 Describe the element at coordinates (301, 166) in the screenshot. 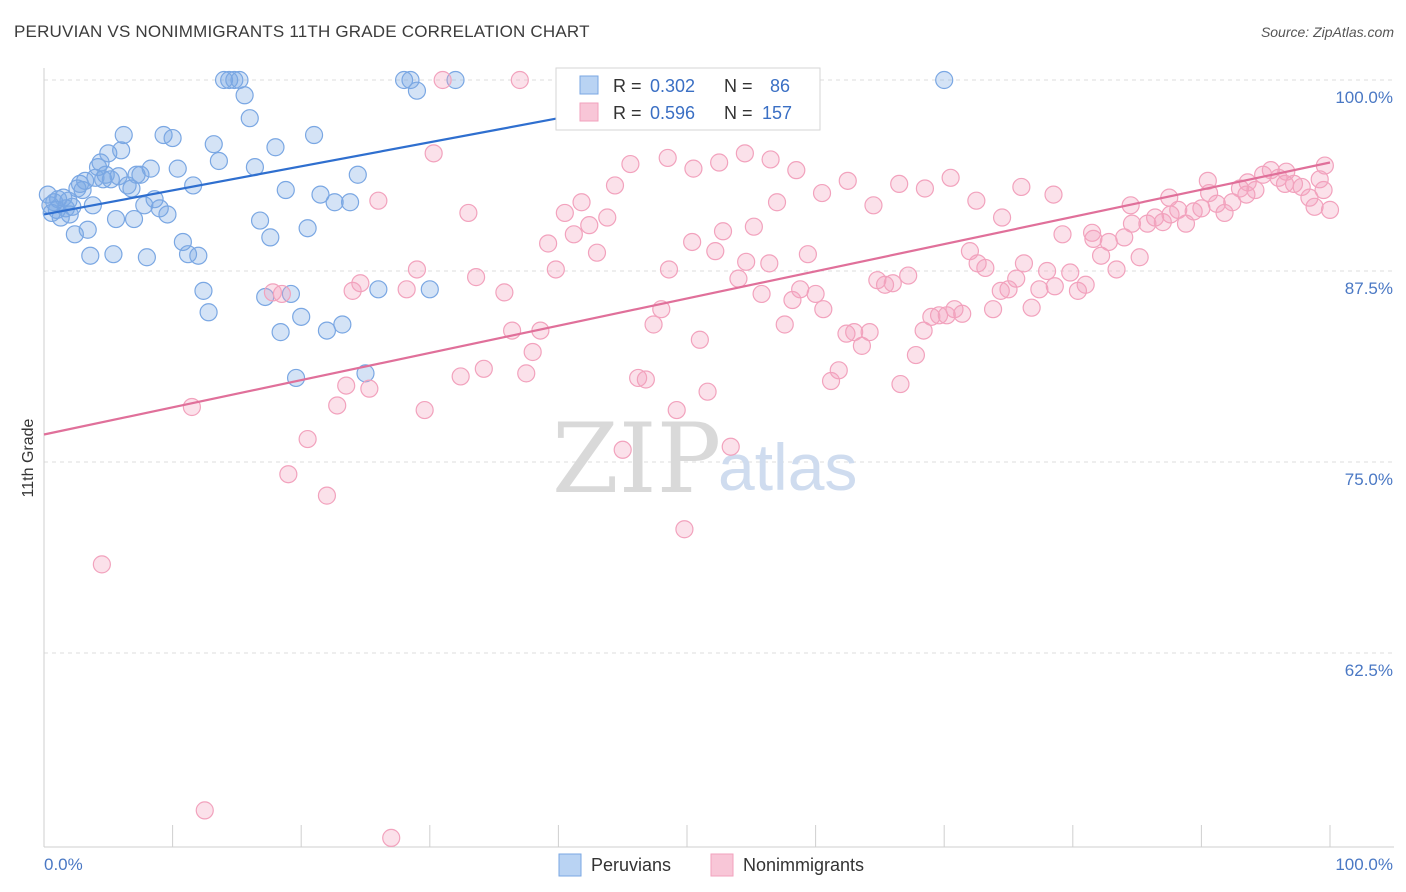

I see `trend-line-peruvians` at that location.